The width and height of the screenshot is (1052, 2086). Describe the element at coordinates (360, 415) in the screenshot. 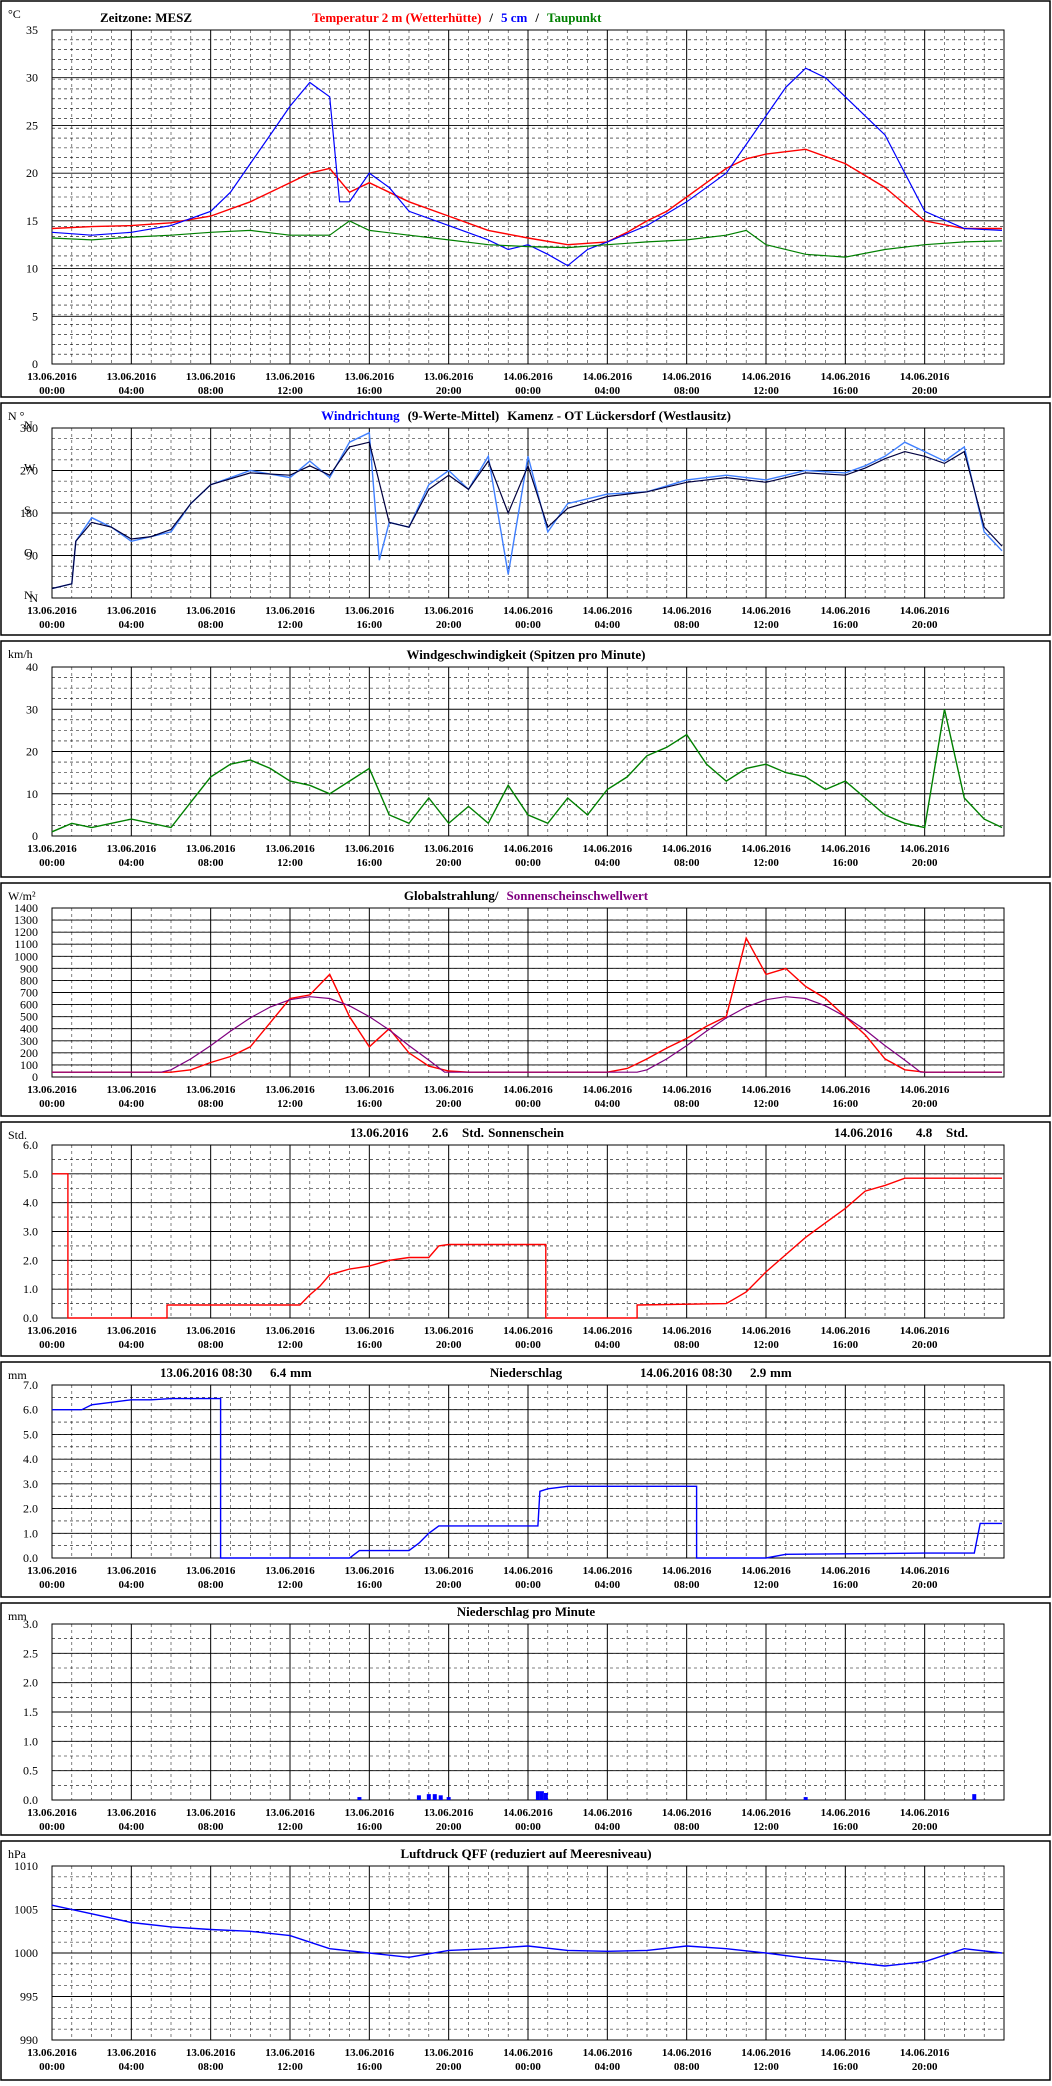

I see `chart-title-part: Windrichtung` at that location.